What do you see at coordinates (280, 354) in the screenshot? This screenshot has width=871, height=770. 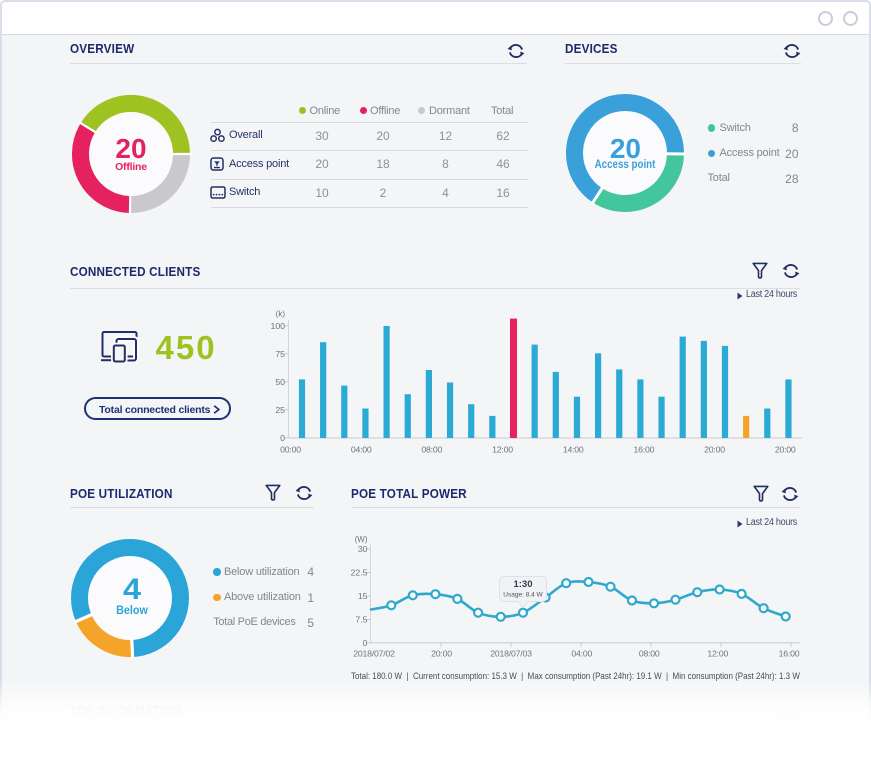 I see `svg-text: 75` at bounding box center [280, 354].